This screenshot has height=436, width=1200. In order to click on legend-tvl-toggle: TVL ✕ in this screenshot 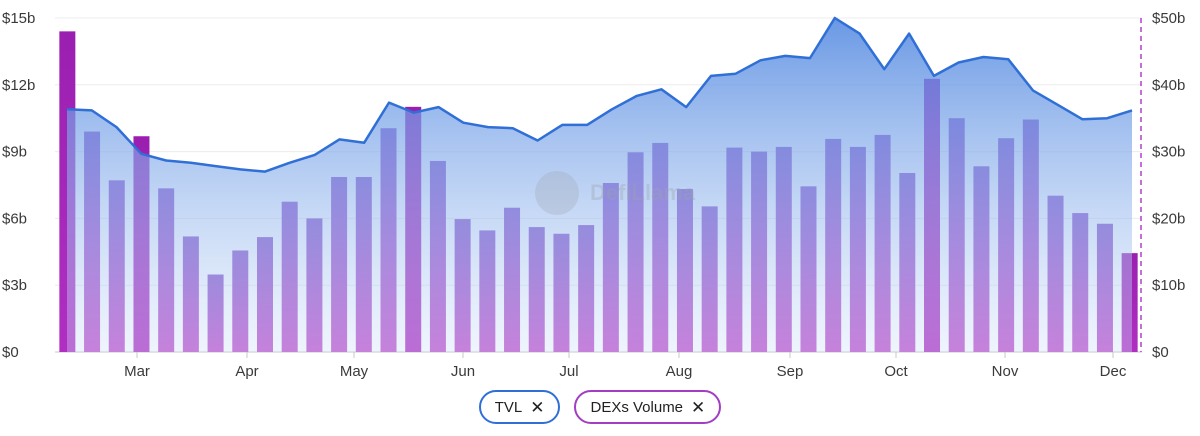, I will do `click(519, 407)`.